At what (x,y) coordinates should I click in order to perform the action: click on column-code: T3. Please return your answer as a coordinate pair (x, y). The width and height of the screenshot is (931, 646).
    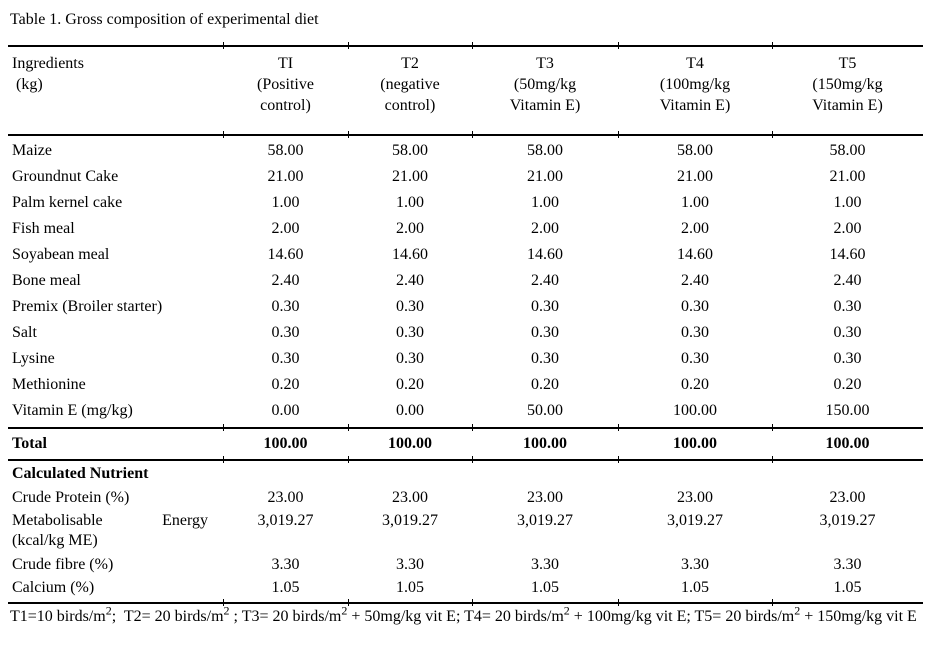
    Looking at the image, I should click on (545, 63).